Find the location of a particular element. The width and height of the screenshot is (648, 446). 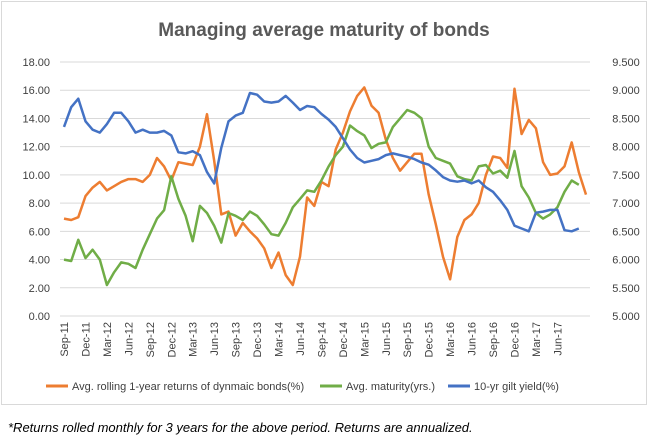

x-tick-label: Mar-12 is located at coordinates (108, 339).